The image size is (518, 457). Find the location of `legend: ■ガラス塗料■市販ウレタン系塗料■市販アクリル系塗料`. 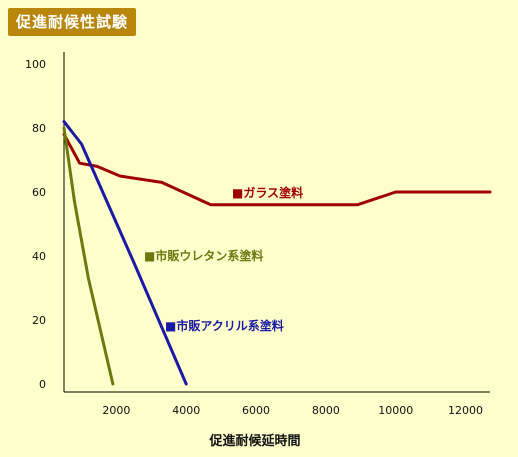

legend: ■ガラス塗料■市販ウレタン系塗料■市販アクリル系塗料 is located at coordinates (223, 259).